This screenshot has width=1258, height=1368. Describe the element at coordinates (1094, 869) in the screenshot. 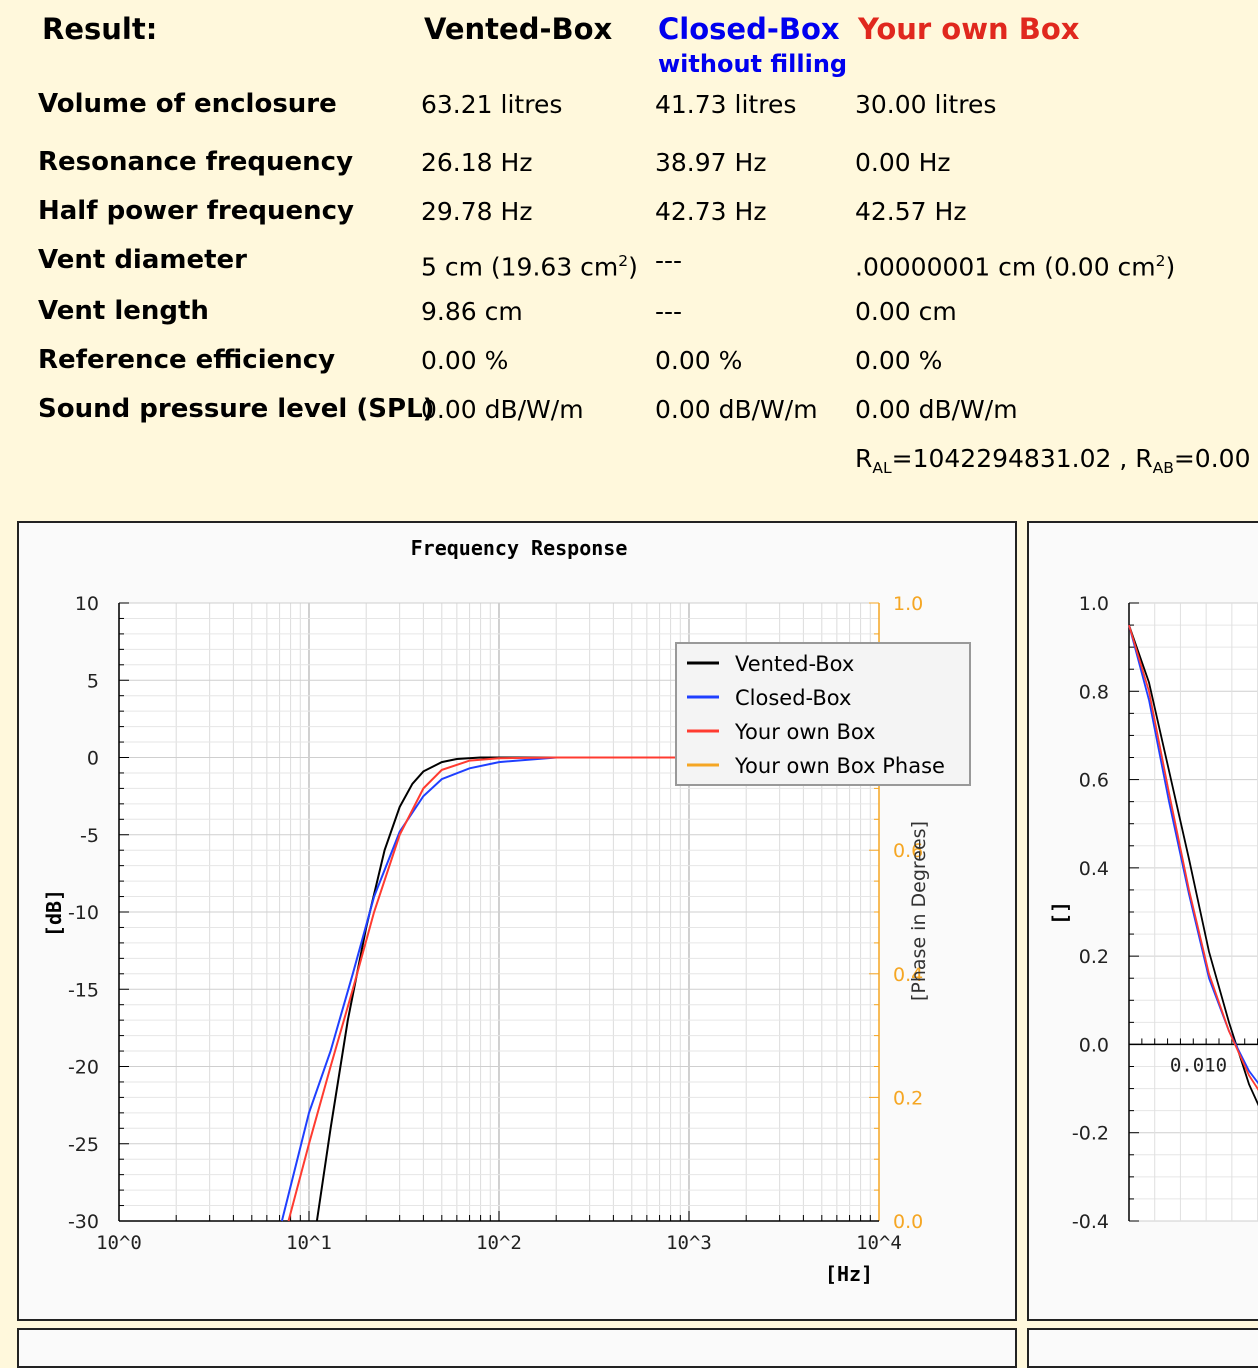

I see `y-tick-label-2: 0.4` at that location.